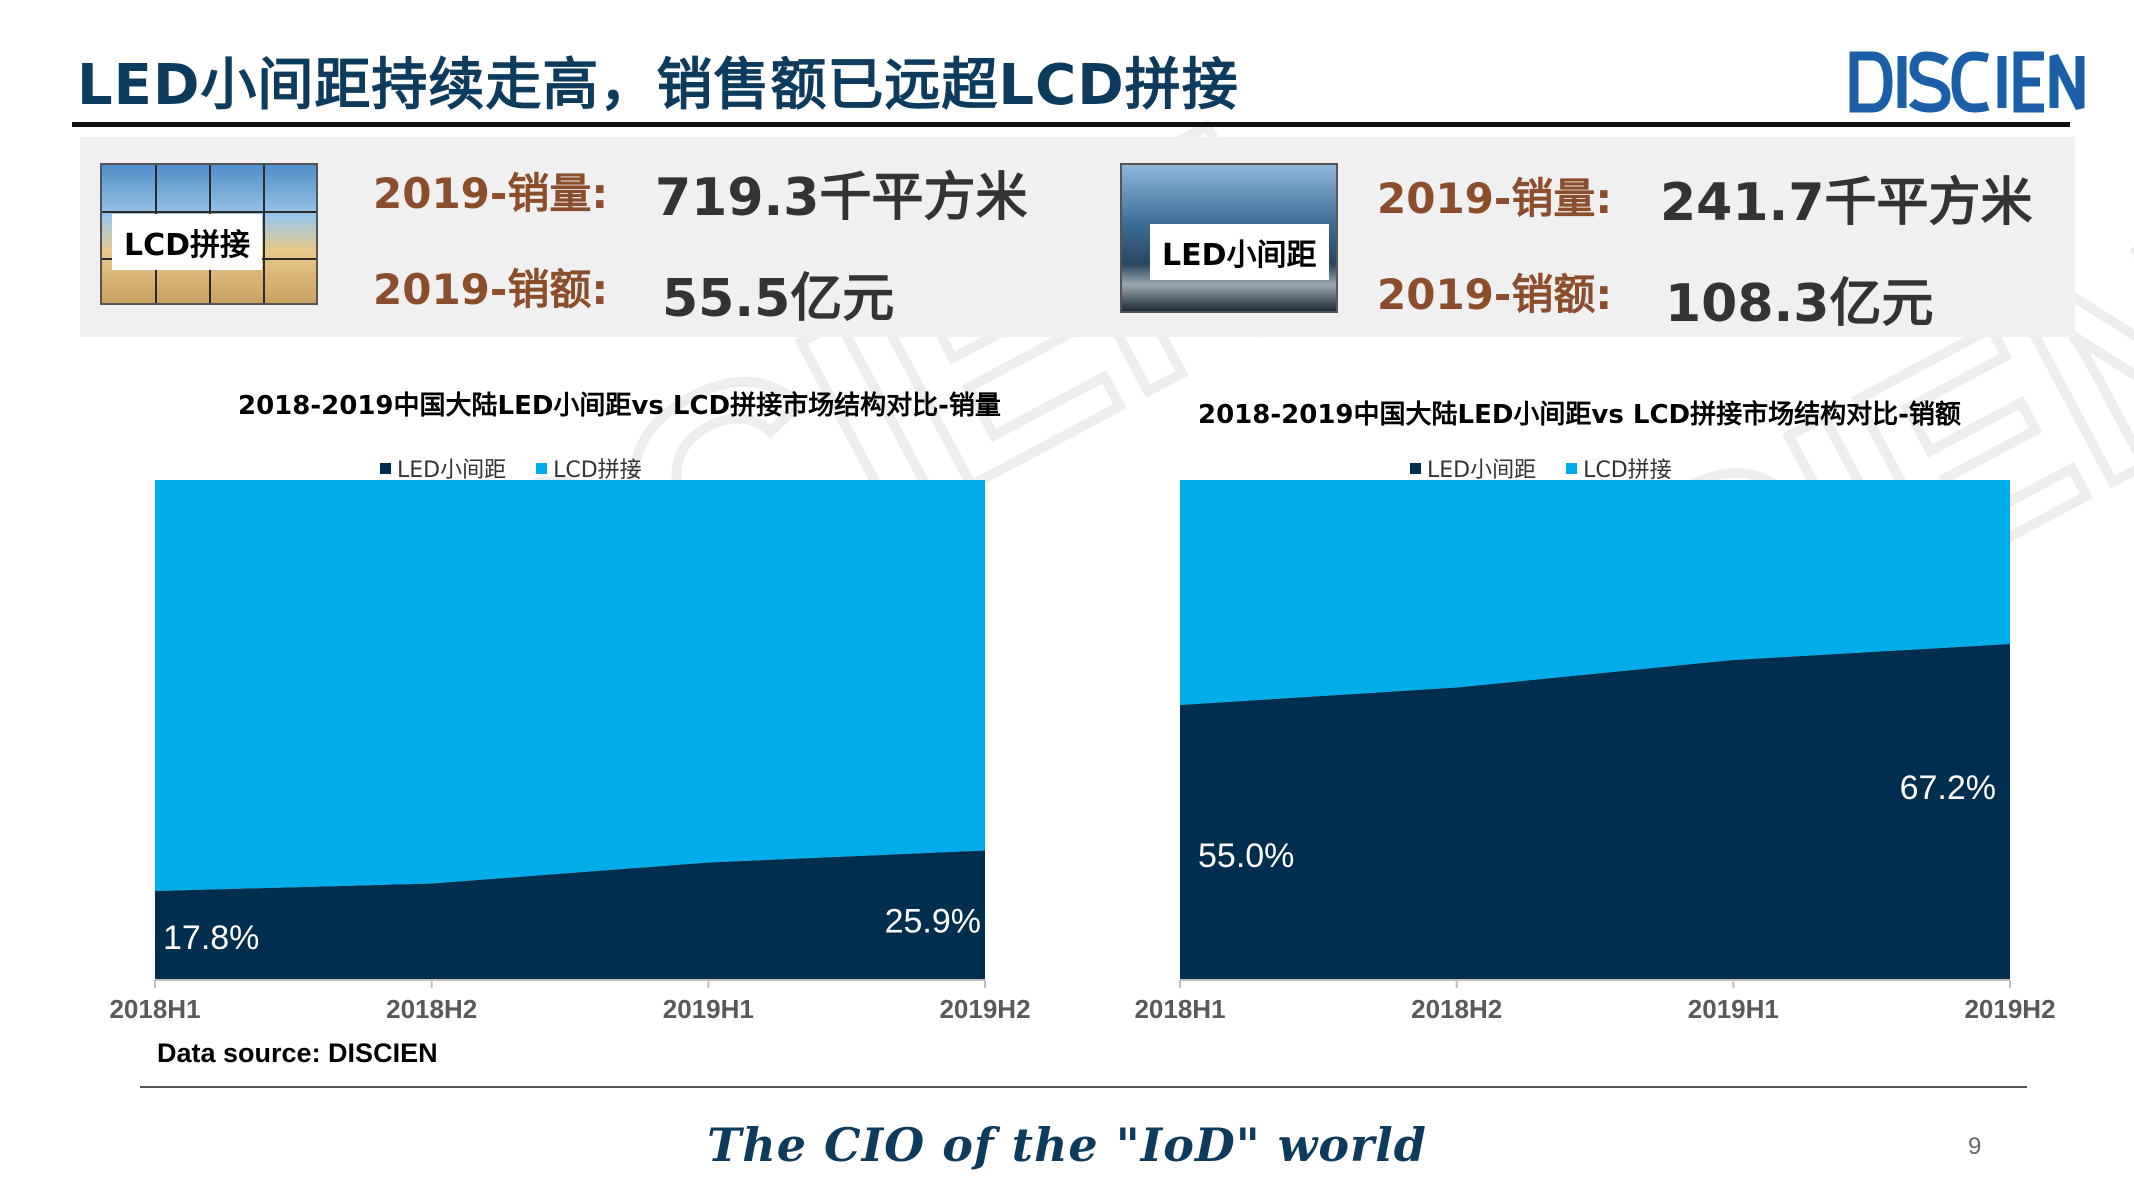  Describe the element at coordinates (1239, 252) in the screenshot. I see `led-thumb-label: LED小间距` at that location.